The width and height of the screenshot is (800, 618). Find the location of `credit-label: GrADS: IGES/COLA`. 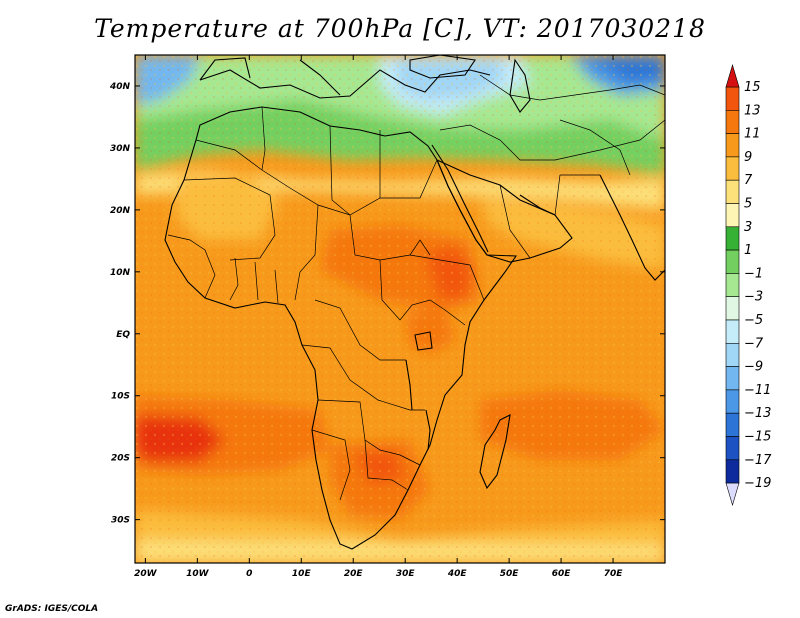

credit-label: GrADS: IGES/COLA is located at coordinates (52, 609).